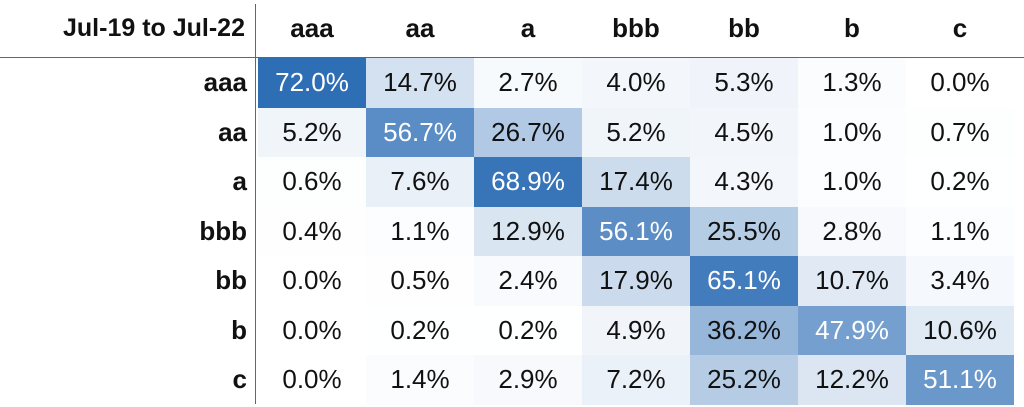  I want to click on row-header: bbb, so click(223, 230).